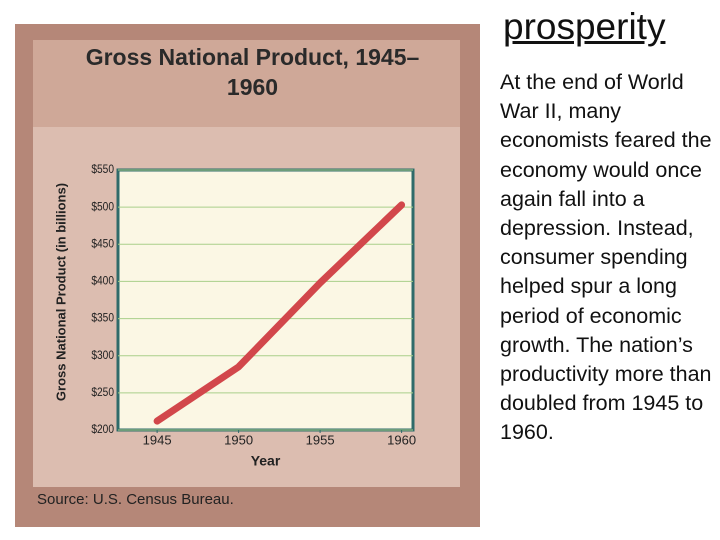 The width and height of the screenshot is (720, 540). What do you see at coordinates (102, 429) in the screenshot?
I see `y-tick-label: $200` at bounding box center [102, 429].